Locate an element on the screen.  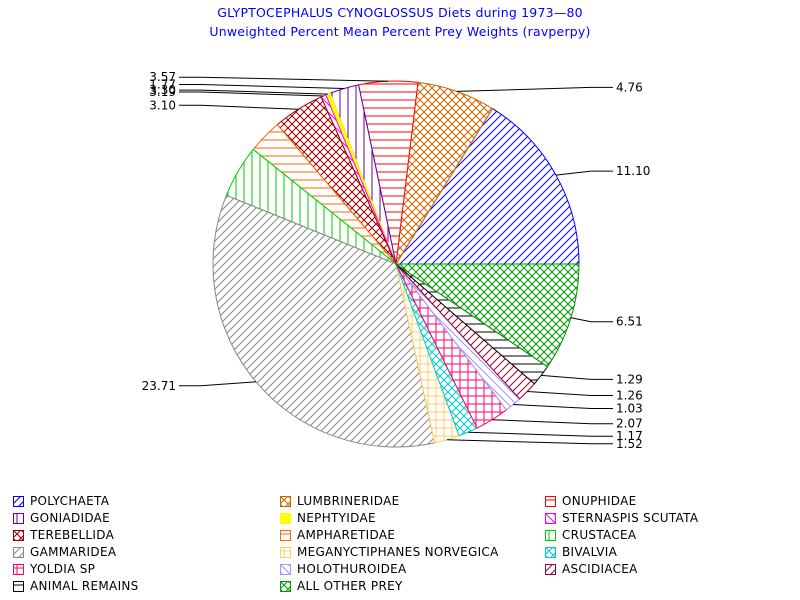
slice-value-label: 4.76 is located at coordinates (629, 87).